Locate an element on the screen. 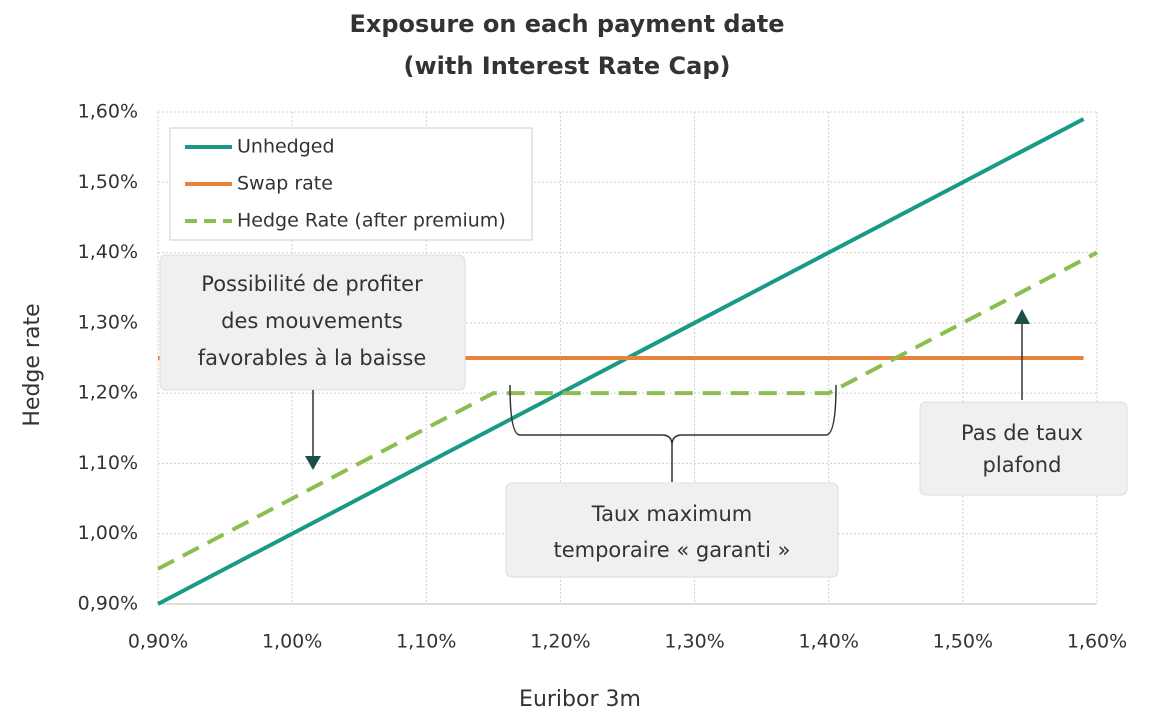  x-tick-label: 1,10% is located at coordinates (426, 642).